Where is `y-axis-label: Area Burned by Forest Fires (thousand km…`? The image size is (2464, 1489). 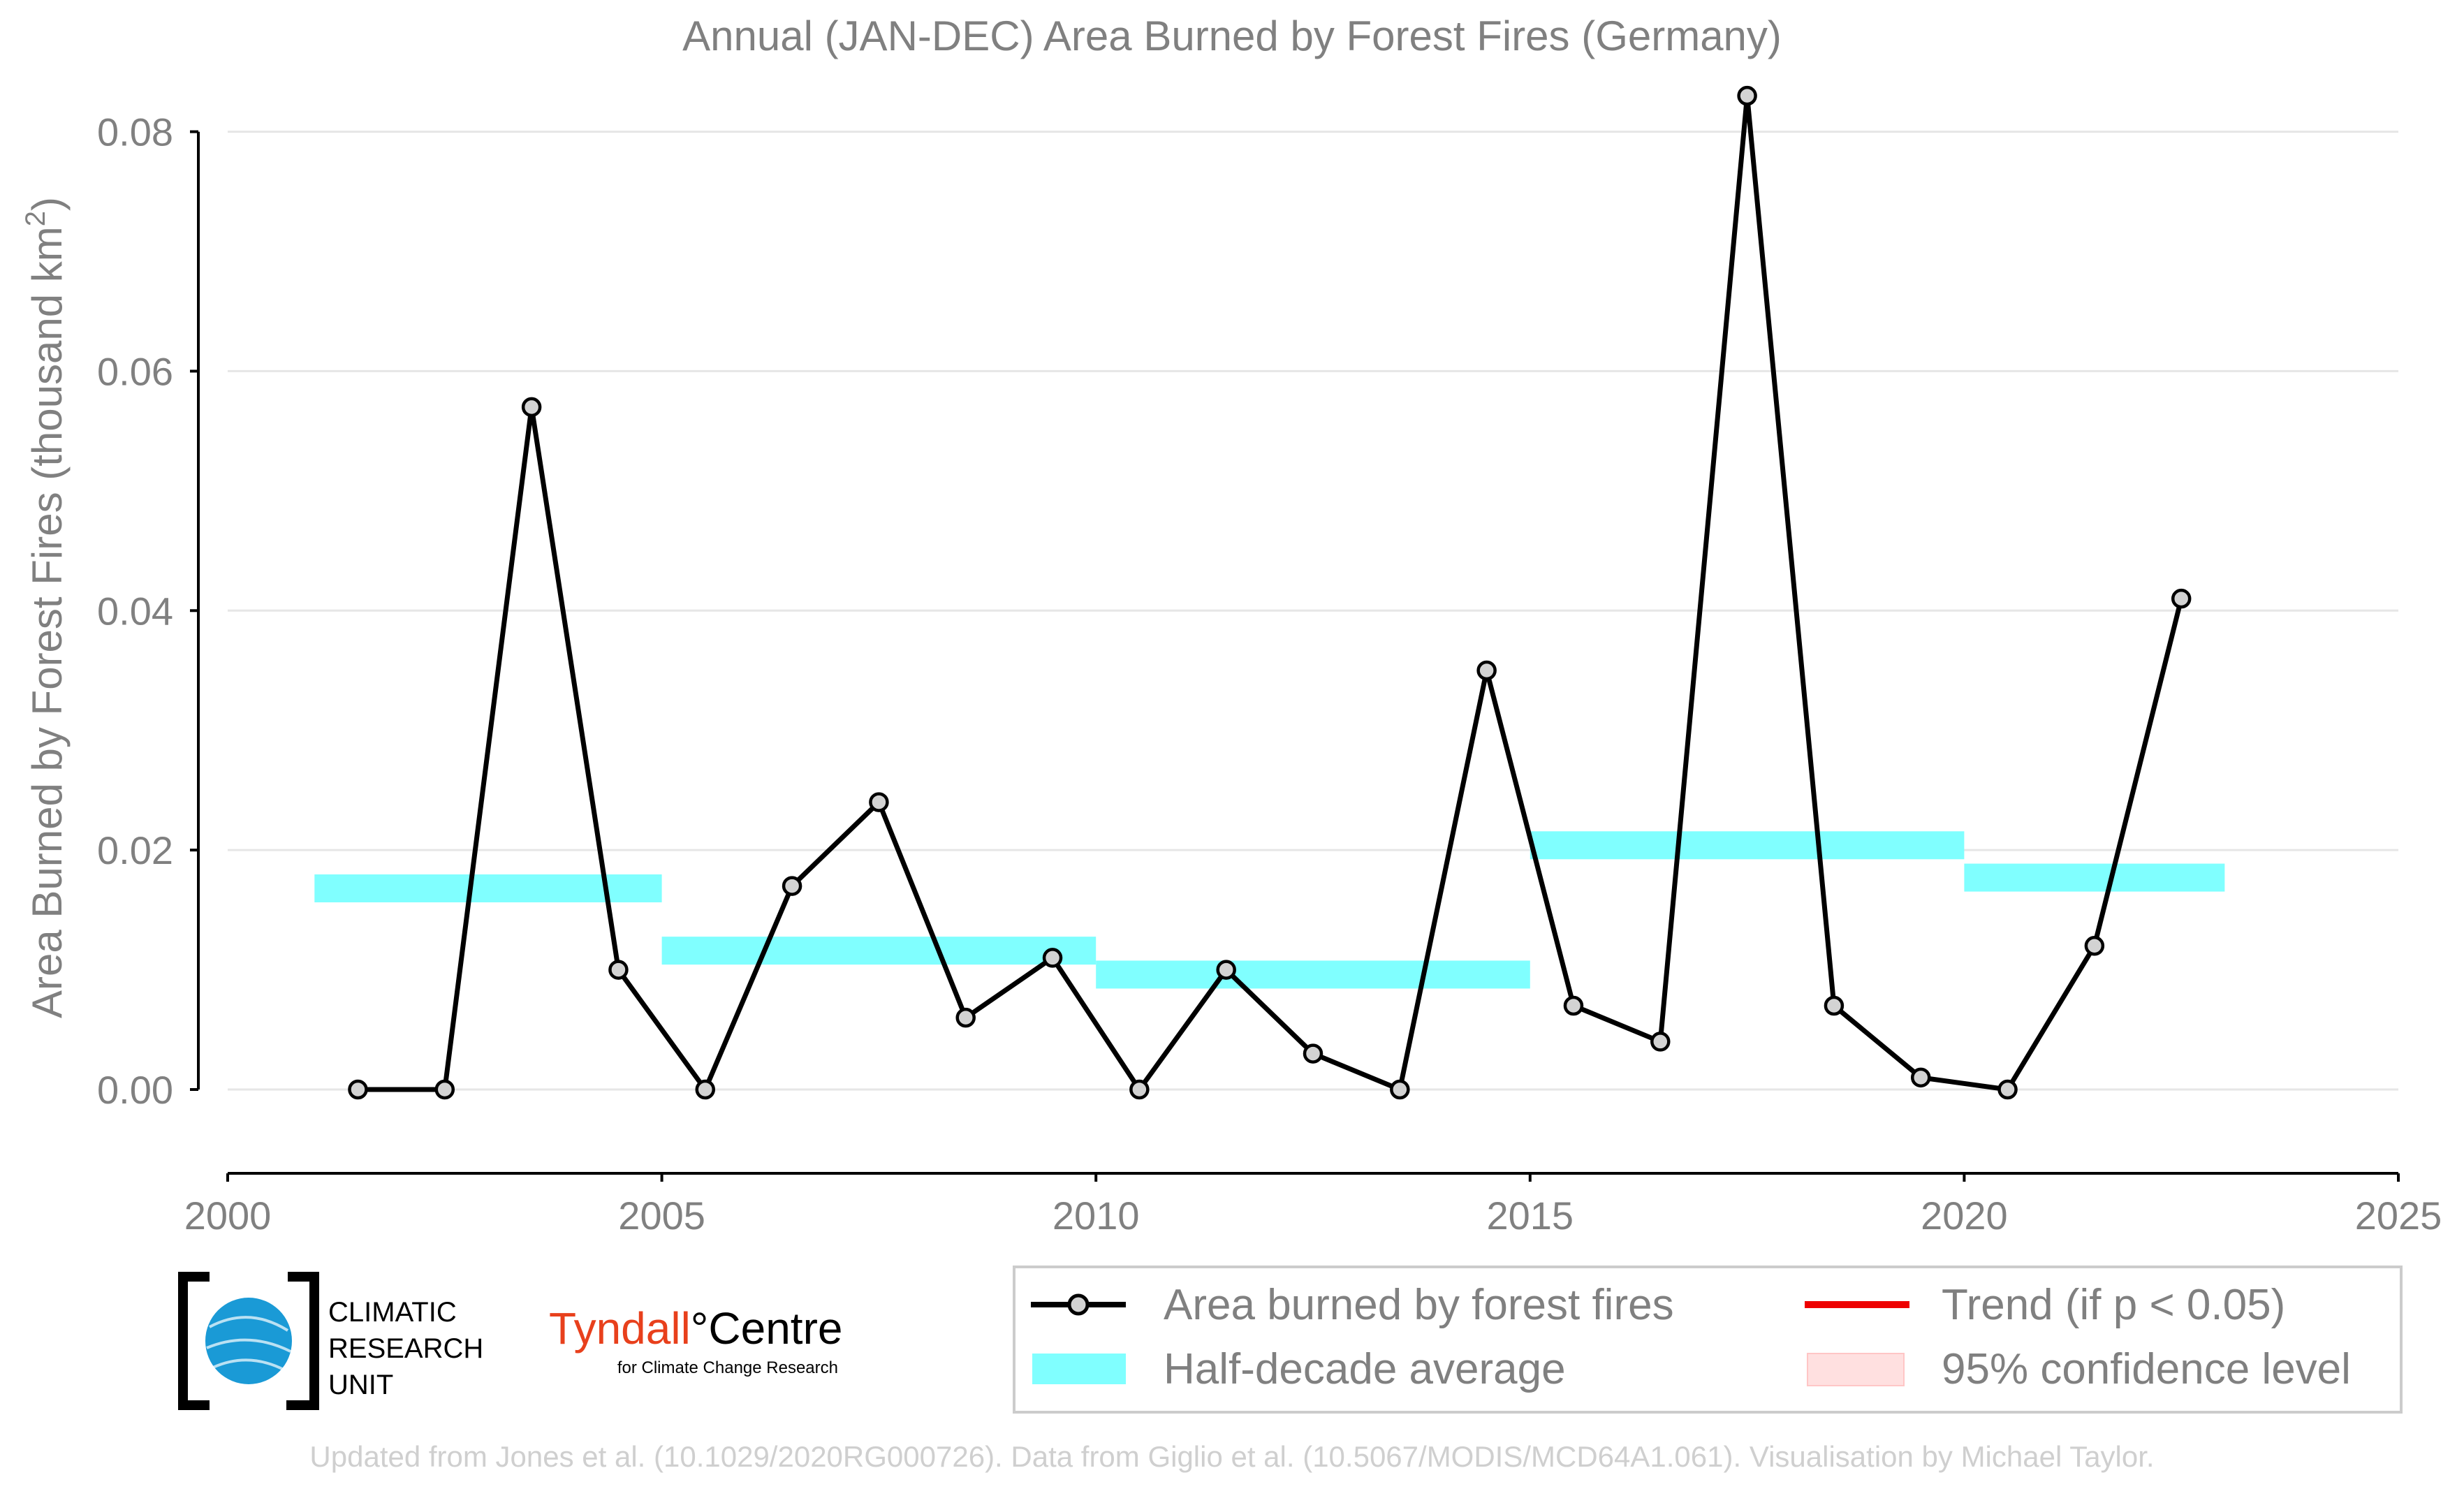 y-axis-label: Area Burned by Forest Fires (thousand km… is located at coordinates (45, 607).